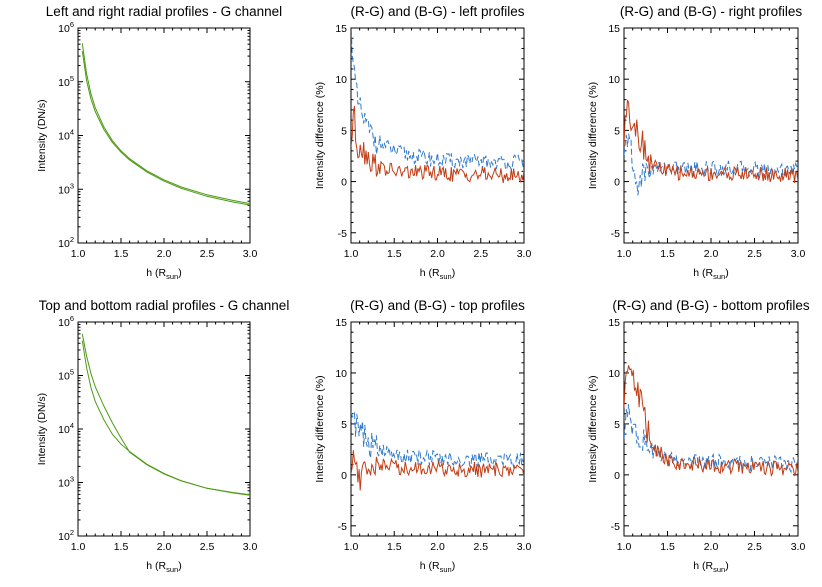 This screenshot has height=587, width=822. What do you see at coordinates (66, 375) in the screenshot?
I see `chart-4-ytick-label: 10⁵` at bounding box center [66, 375].